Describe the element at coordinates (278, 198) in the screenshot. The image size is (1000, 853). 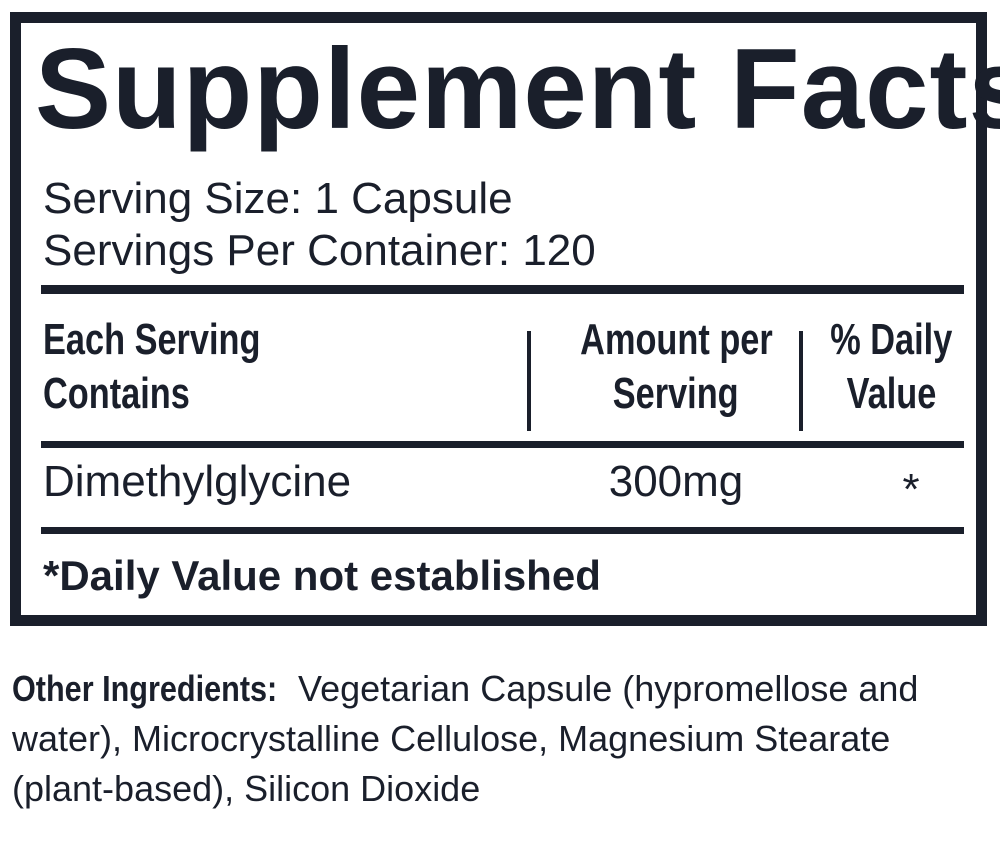
I see `serving-size: Serving Size: 1 Capsule` at that location.